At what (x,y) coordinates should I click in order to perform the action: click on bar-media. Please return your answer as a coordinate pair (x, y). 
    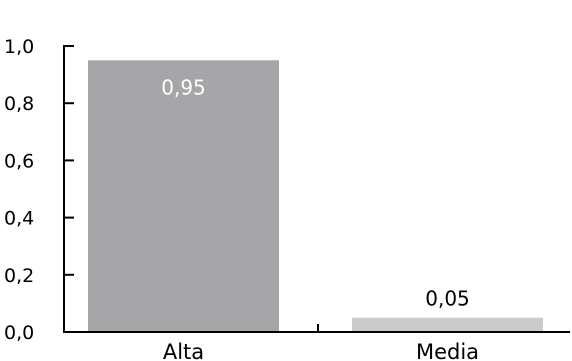
    Looking at the image, I should click on (447, 324).